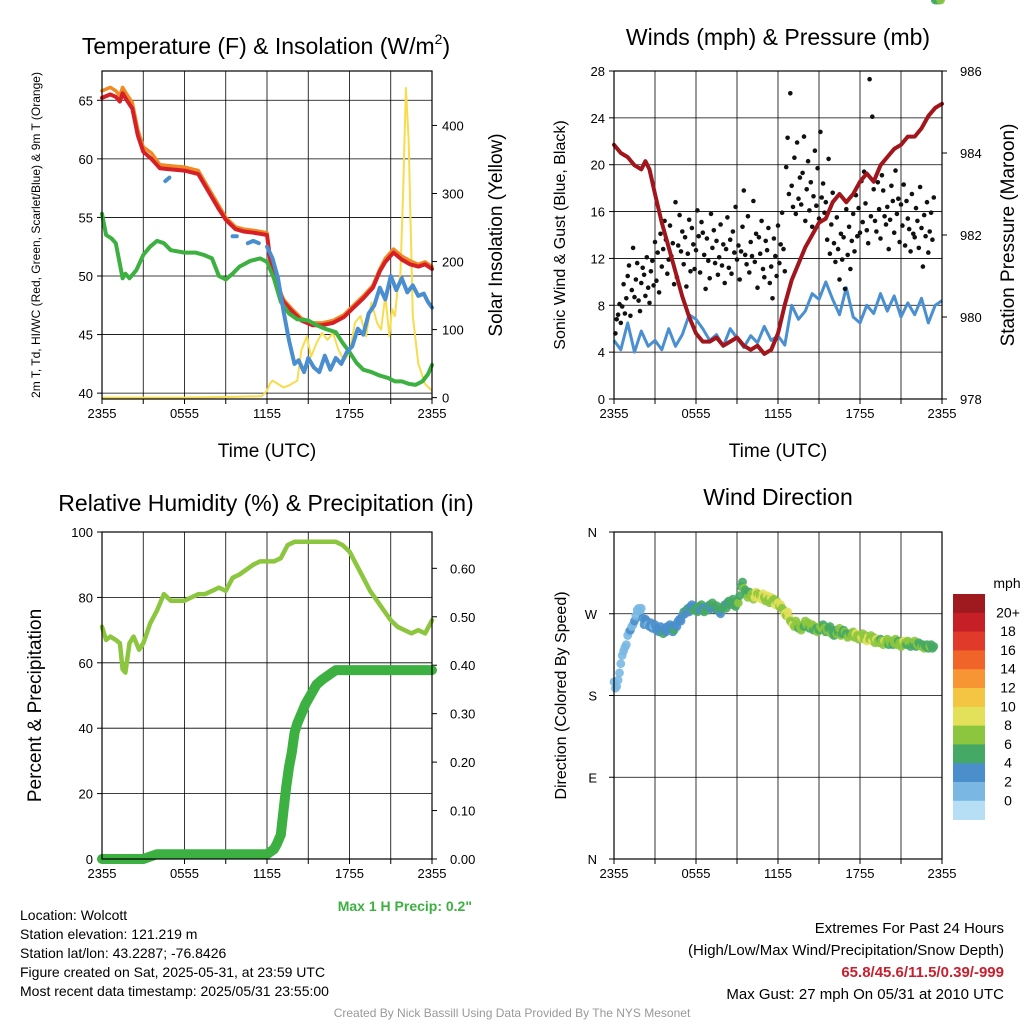 Image resolution: width=1024 pixels, height=1024 pixels. Describe the element at coordinates (971, 235) in the screenshot. I see `y2-tick-label: 982` at that location.